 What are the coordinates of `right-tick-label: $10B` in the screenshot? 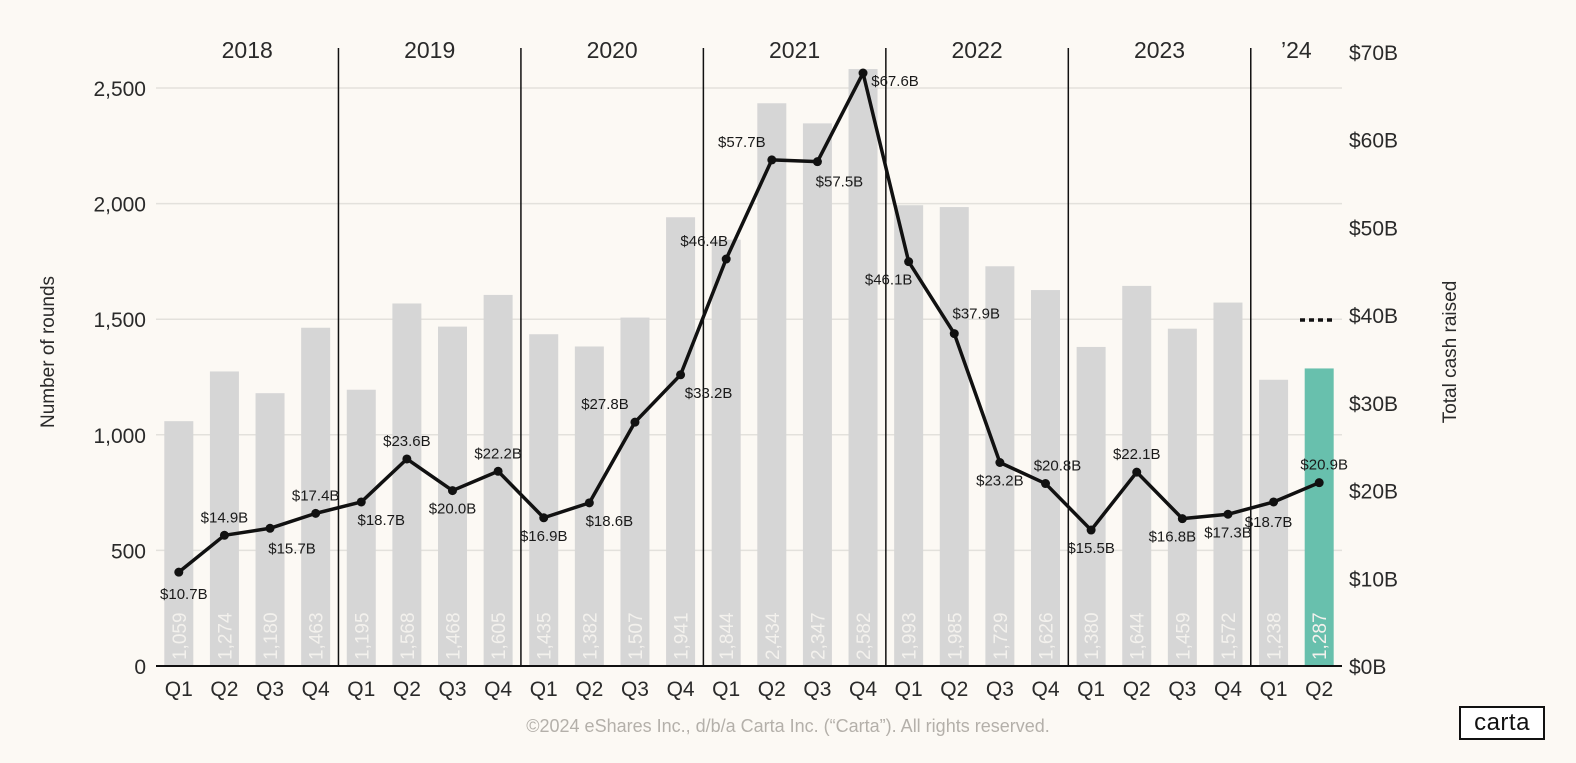 It's located at (1373, 579).